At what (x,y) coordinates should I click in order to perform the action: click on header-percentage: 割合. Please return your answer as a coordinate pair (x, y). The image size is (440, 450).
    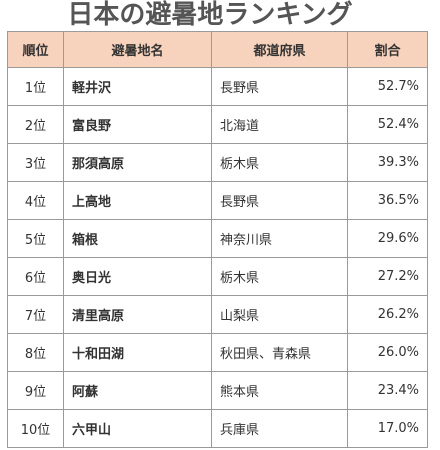
    Looking at the image, I should click on (387, 49).